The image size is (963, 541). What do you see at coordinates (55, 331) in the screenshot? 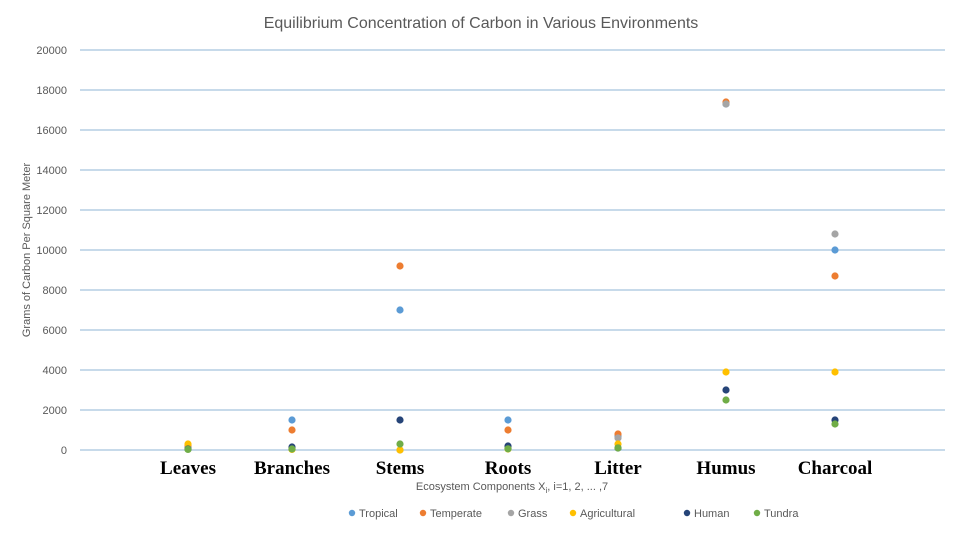
I see `y-tick-label: 6000` at bounding box center [55, 331].